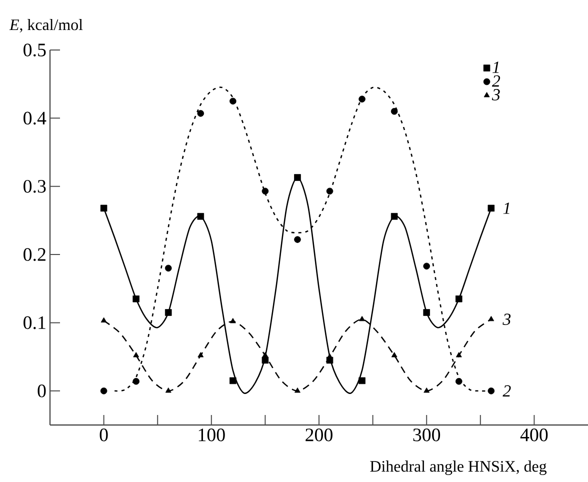 This screenshot has height=482, width=588. Describe the element at coordinates (35, 118) in the screenshot. I see `y-tick-label: 0.4` at that location.